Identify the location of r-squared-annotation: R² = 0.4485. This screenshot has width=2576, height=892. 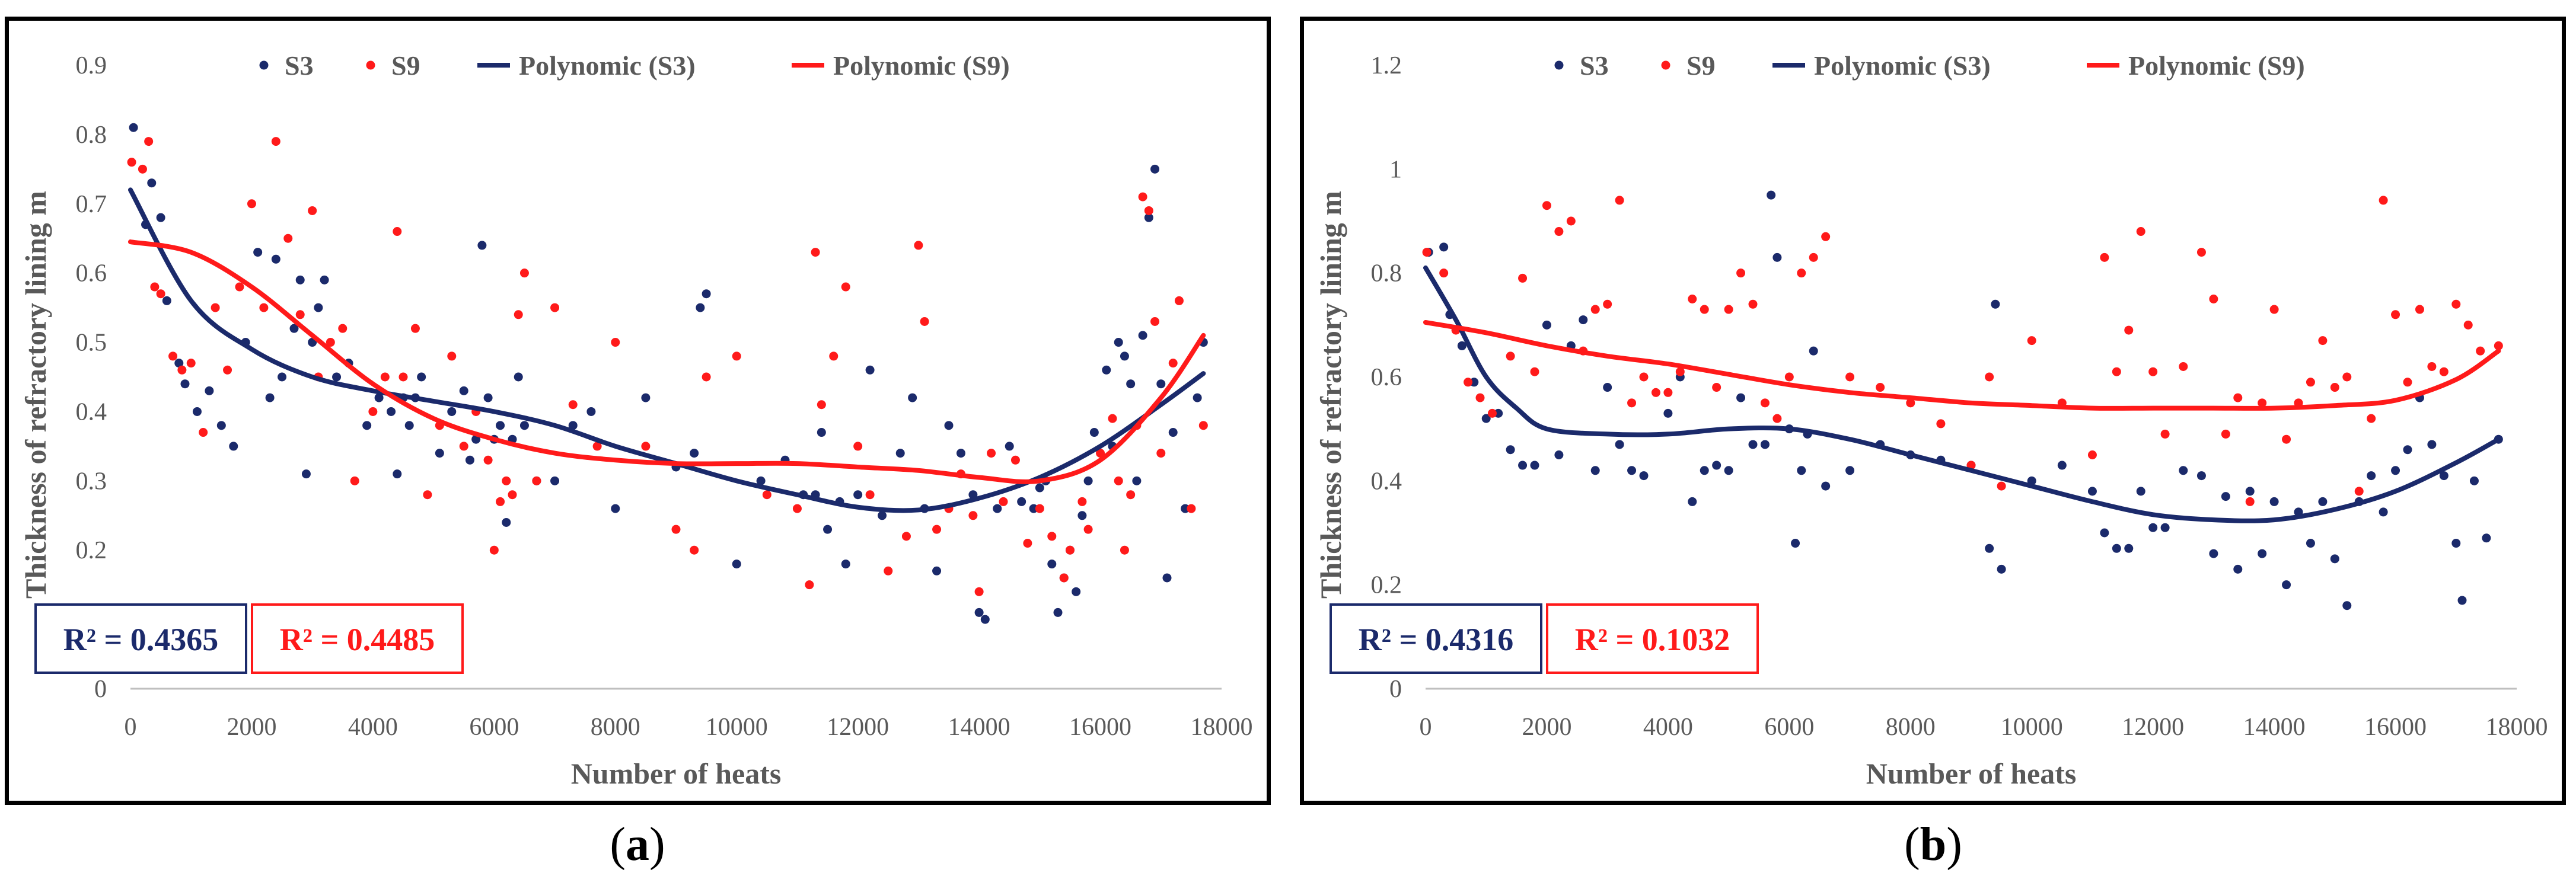
(357, 638).